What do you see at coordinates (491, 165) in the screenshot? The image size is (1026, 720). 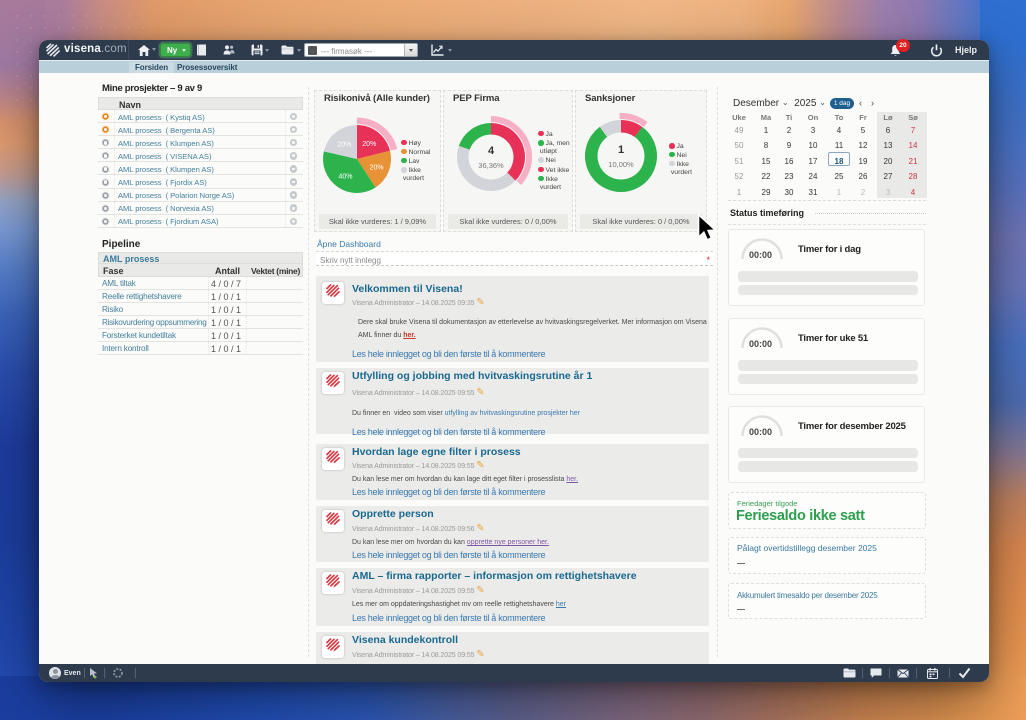 I see `svg-text: 36,36%` at bounding box center [491, 165].